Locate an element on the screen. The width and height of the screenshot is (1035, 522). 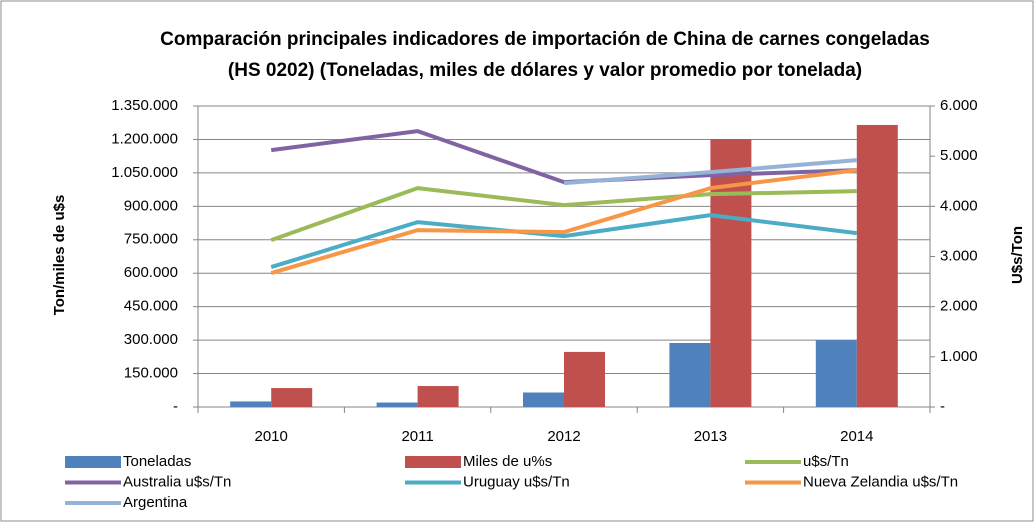
y2-tick-label: 1.000 is located at coordinates (959, 356).